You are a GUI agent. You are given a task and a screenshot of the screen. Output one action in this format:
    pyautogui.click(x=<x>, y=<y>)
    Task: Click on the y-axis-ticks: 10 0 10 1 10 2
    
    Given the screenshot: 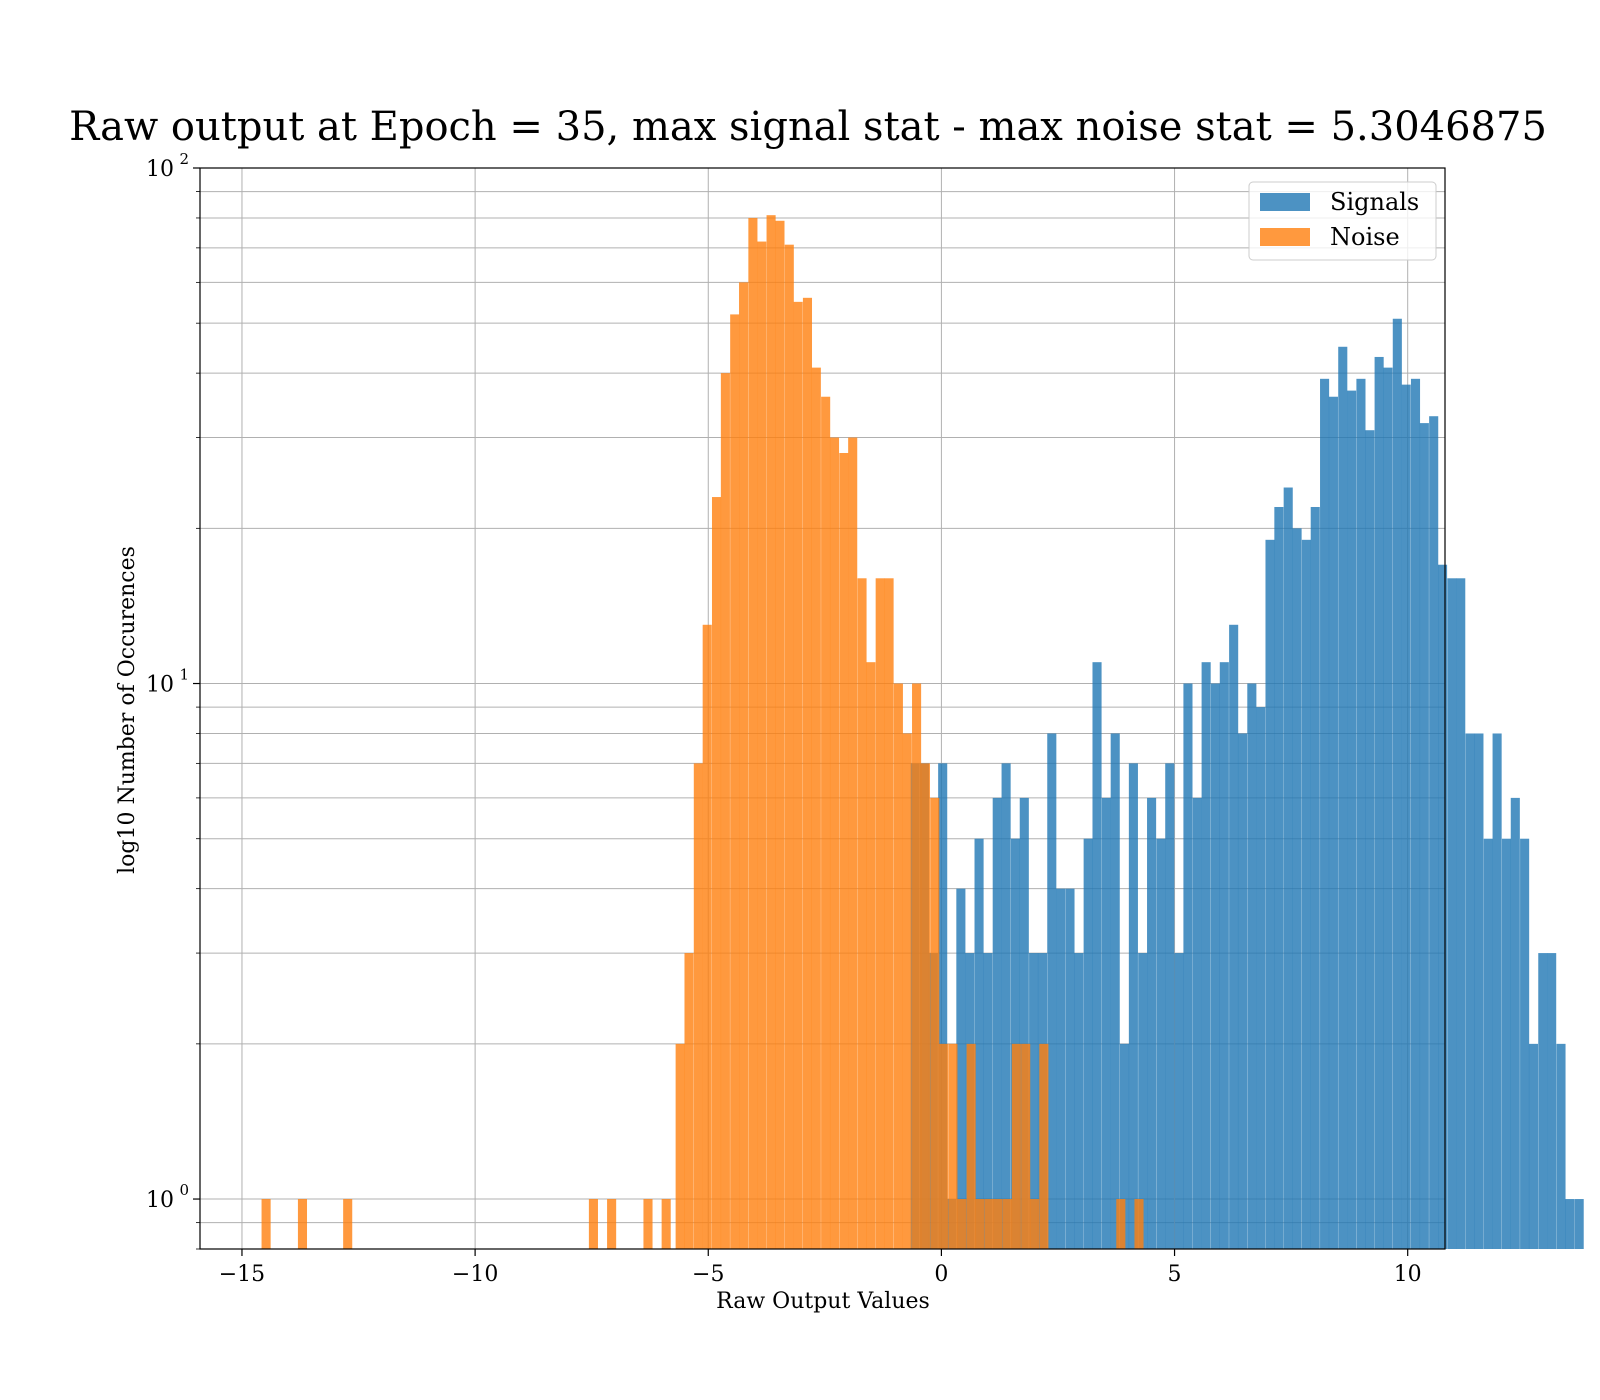 What is the action you would take?
    pyautogui.click(x=173, y=700)
    